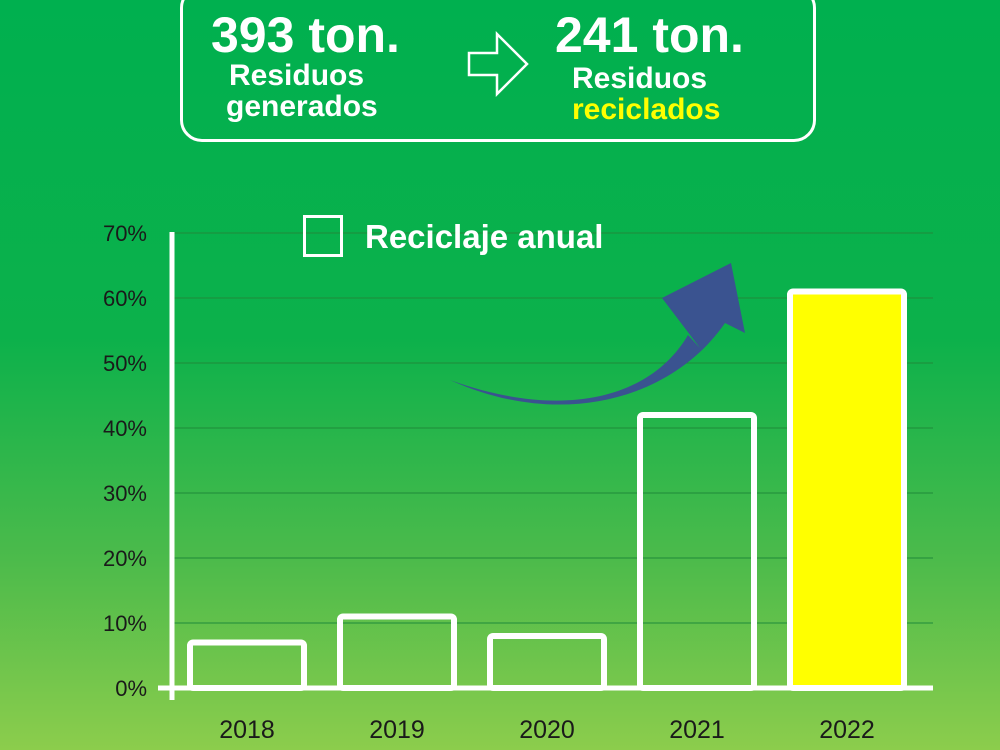 The image size is (1000, 750). I want to click on y-tick-label: 20%, so click(125, 558).